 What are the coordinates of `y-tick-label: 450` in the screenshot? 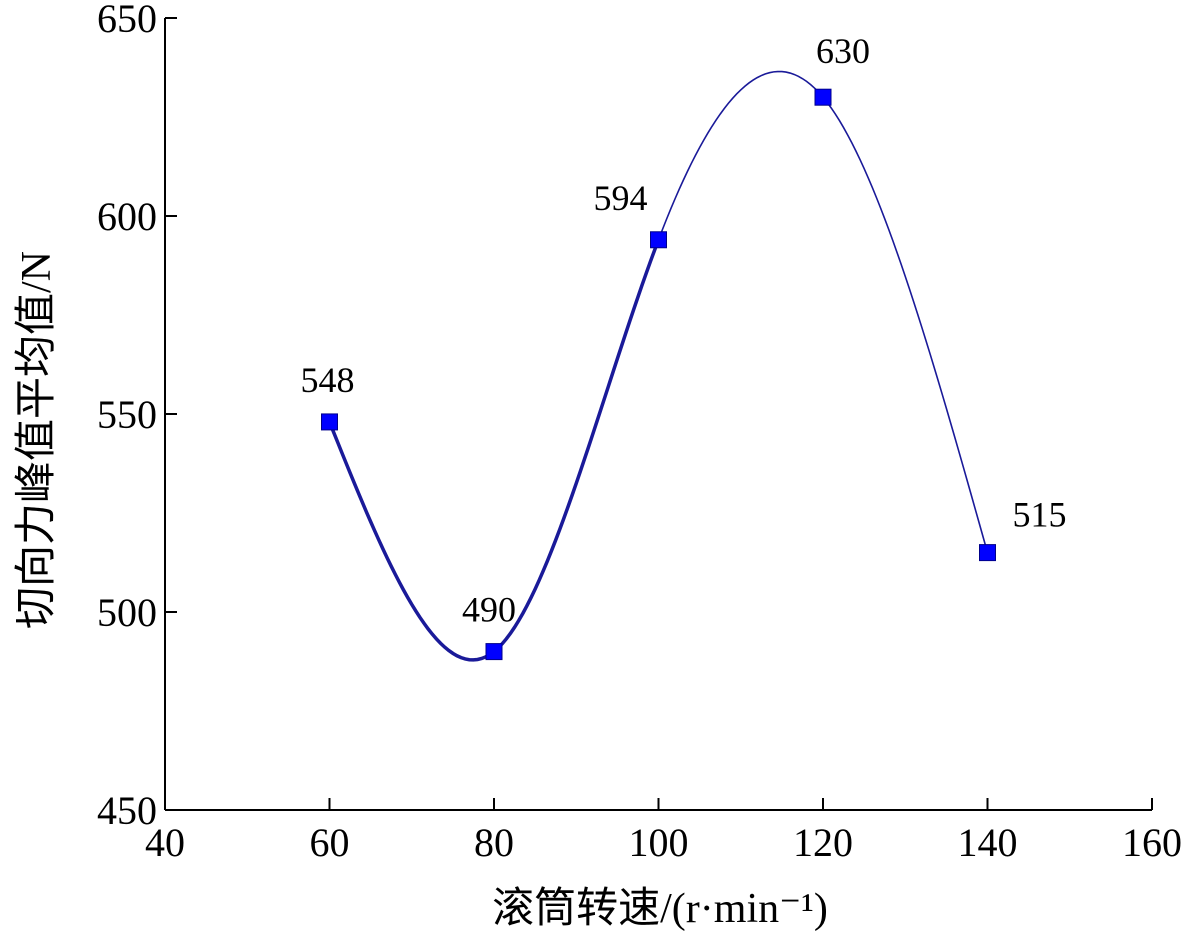 It's located at (127, 810).